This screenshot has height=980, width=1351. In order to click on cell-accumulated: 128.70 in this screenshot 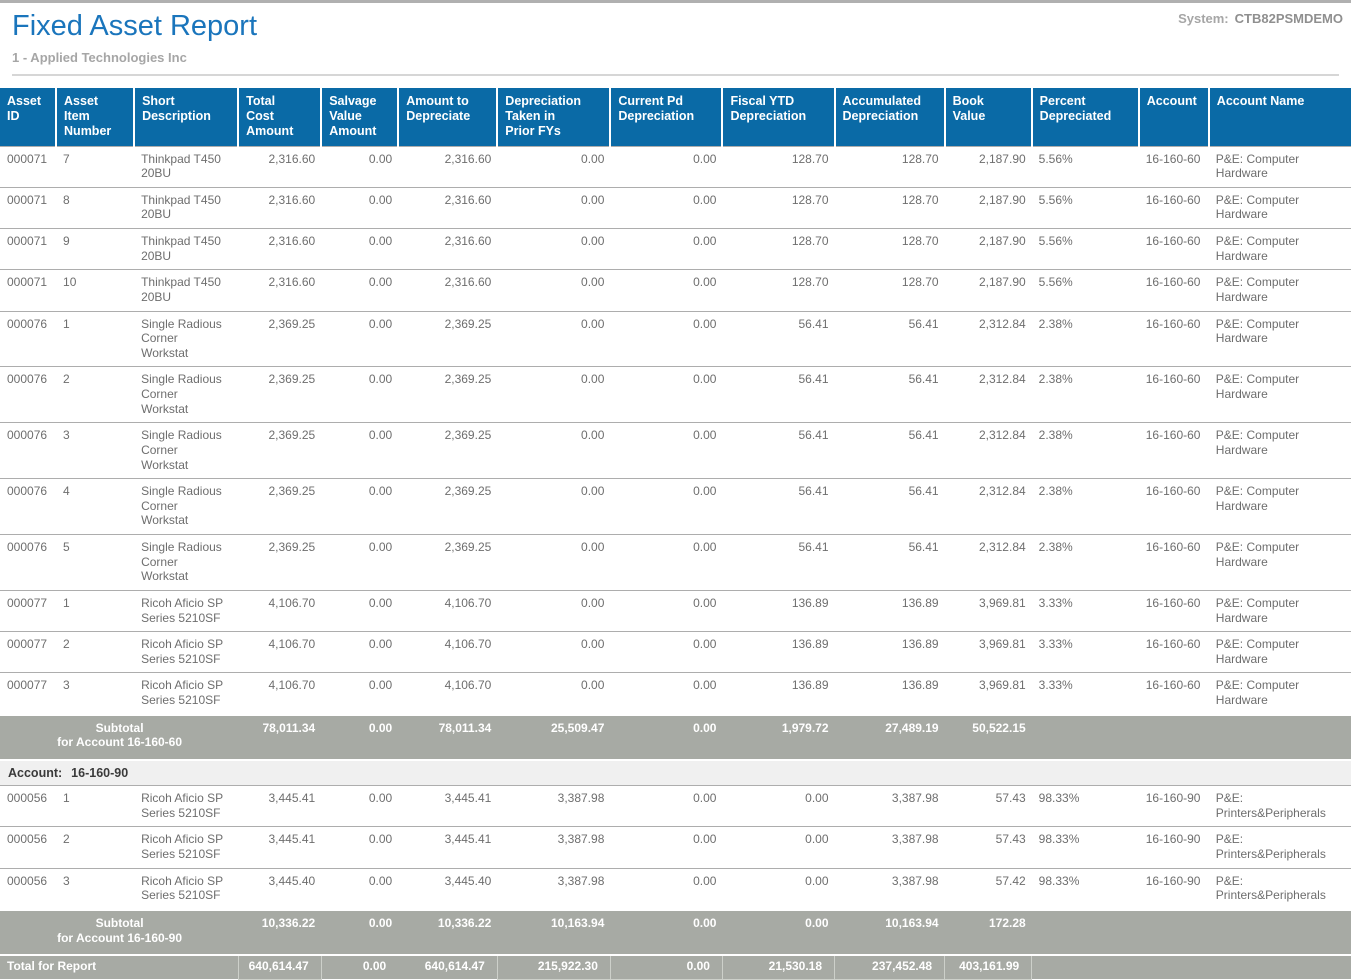, I will do `click(920, 158)`.